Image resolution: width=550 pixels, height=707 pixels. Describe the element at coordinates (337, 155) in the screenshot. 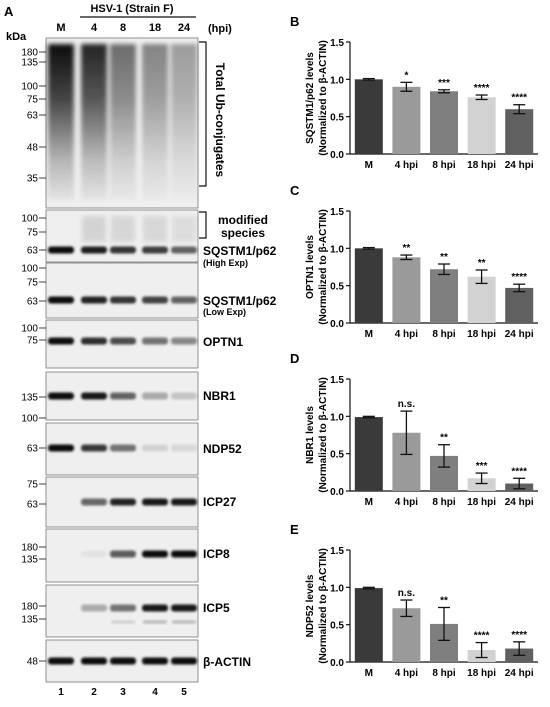

I see `y-tick-label: 0.0` at that location.